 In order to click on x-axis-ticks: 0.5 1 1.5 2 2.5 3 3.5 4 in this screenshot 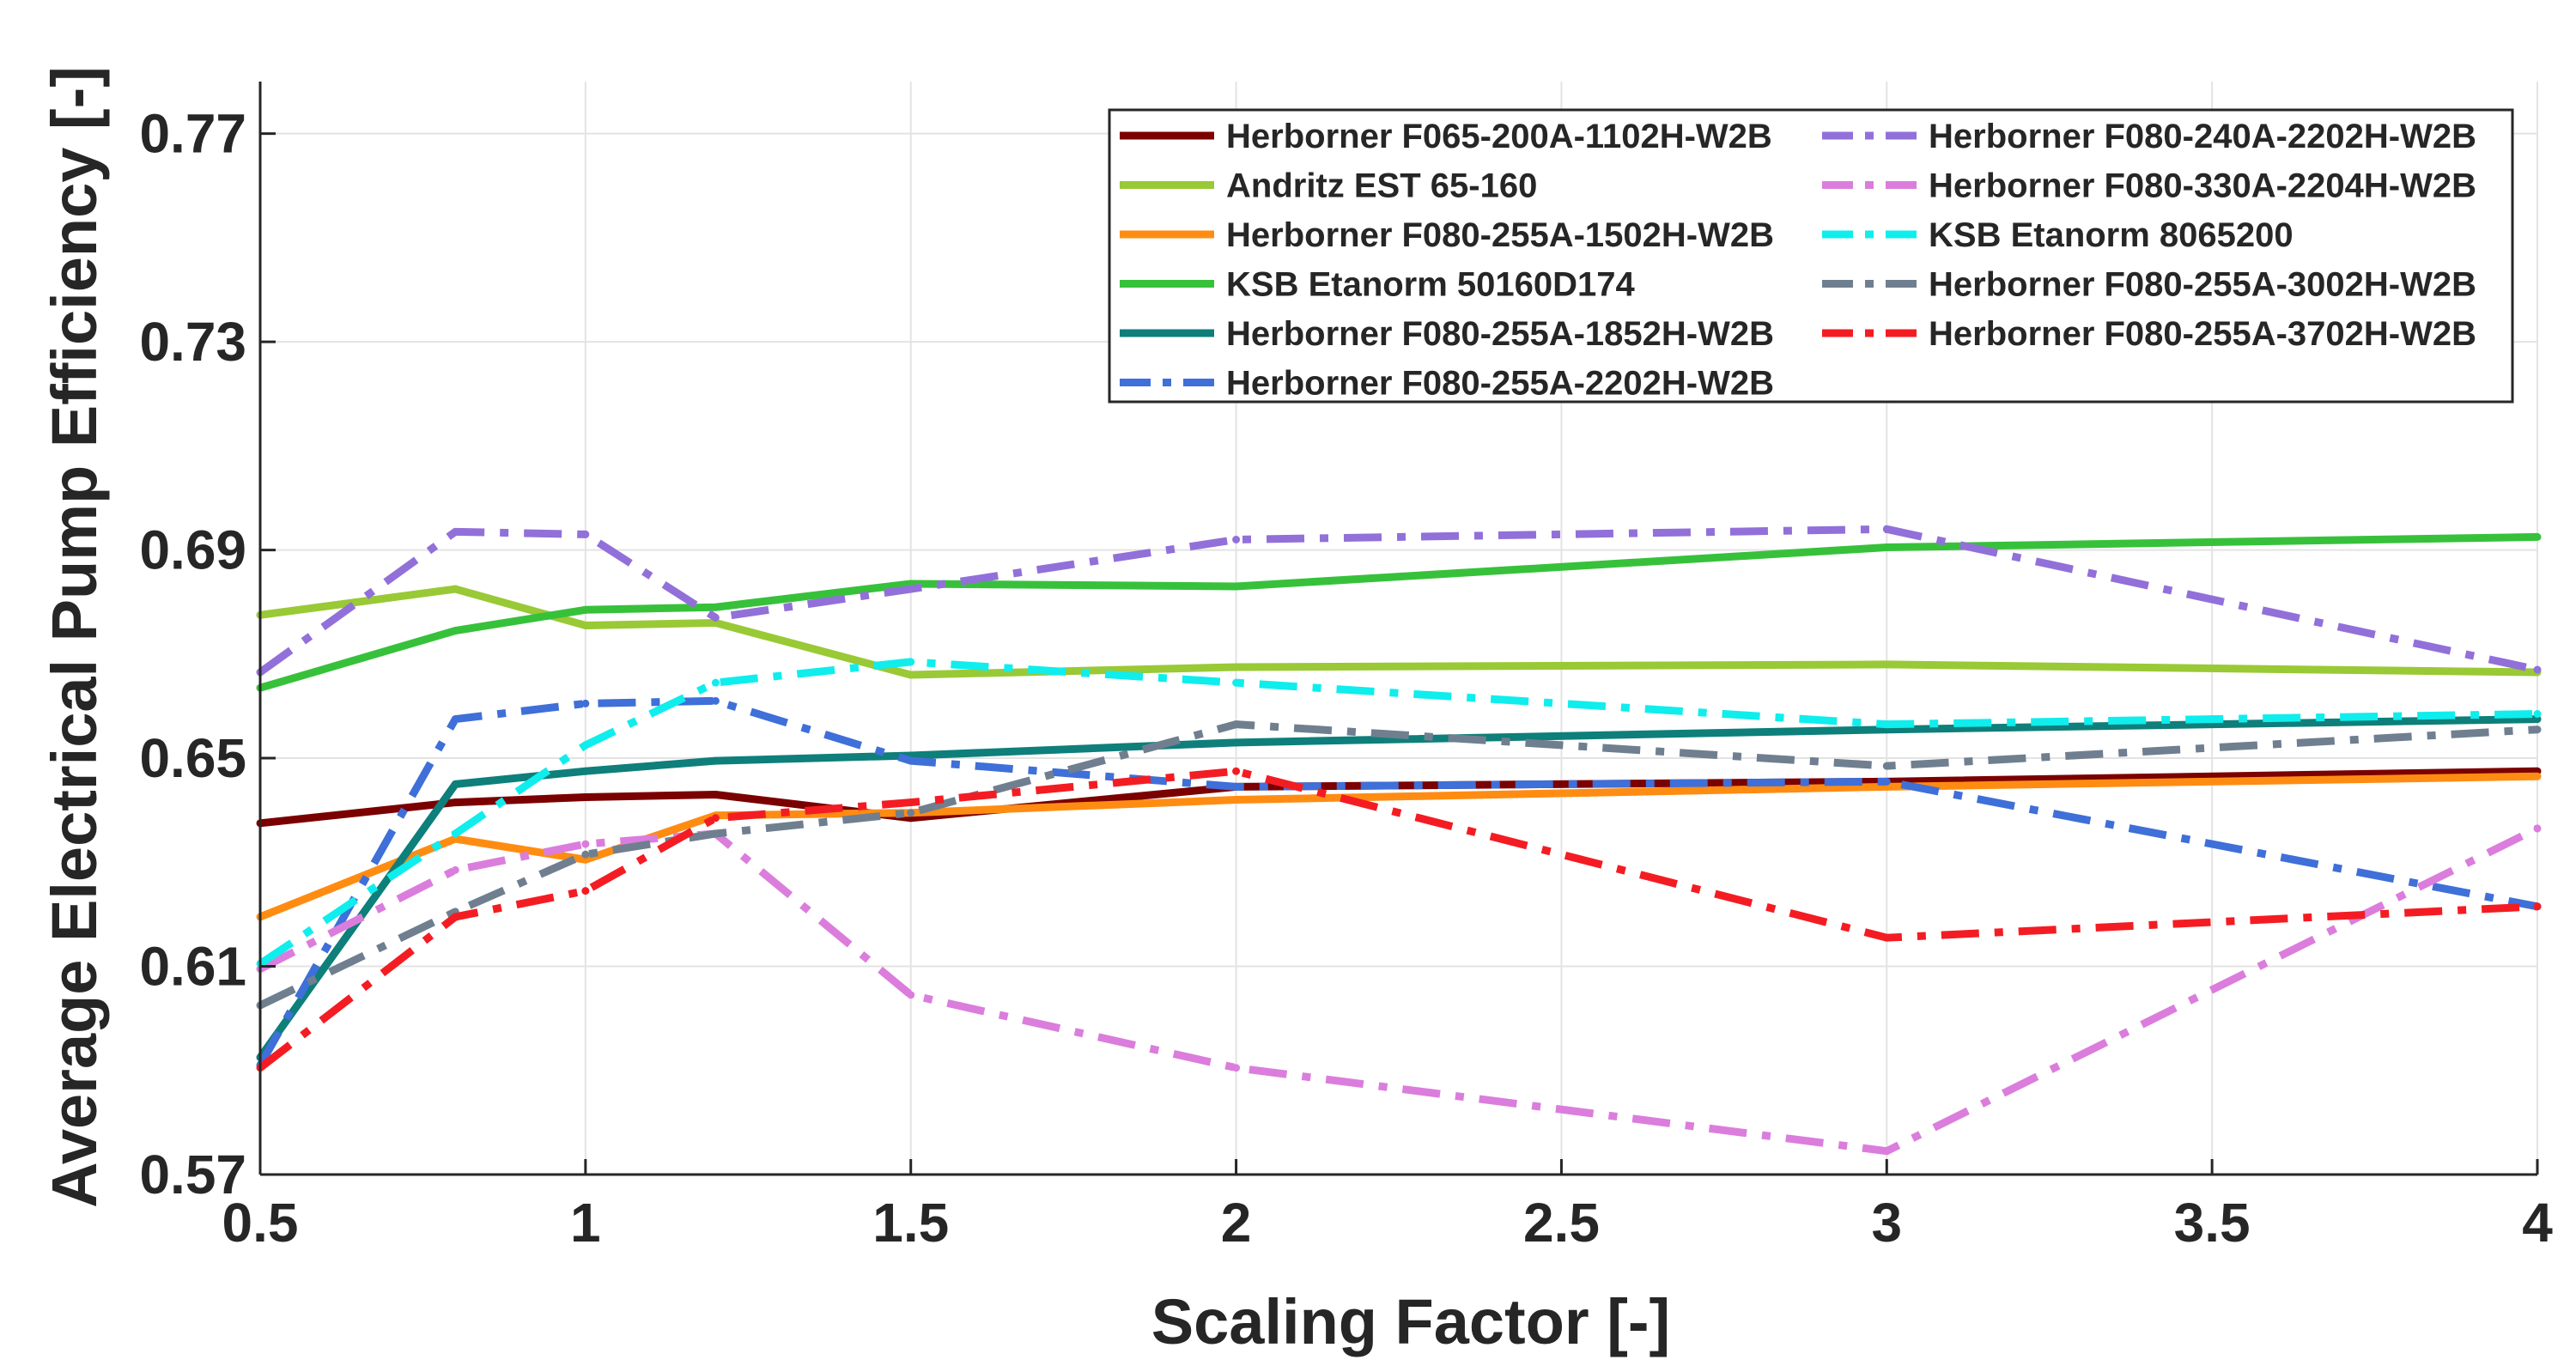, I will do `click(1387, 1206)`.